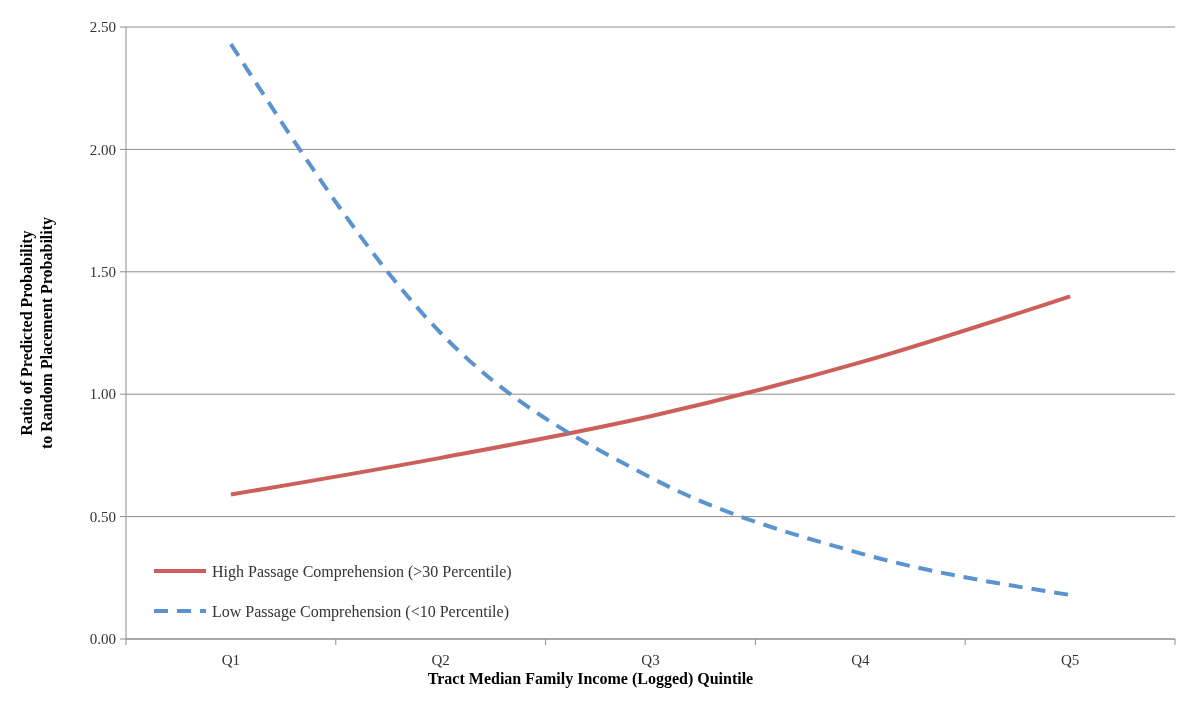 Image resolution: width=1187 pixels, height=707 pixels. What do you see at coordinates (860, 660) in the screenshot?
I see `x-tick-label: Q4` at bounding box center [860, 660].